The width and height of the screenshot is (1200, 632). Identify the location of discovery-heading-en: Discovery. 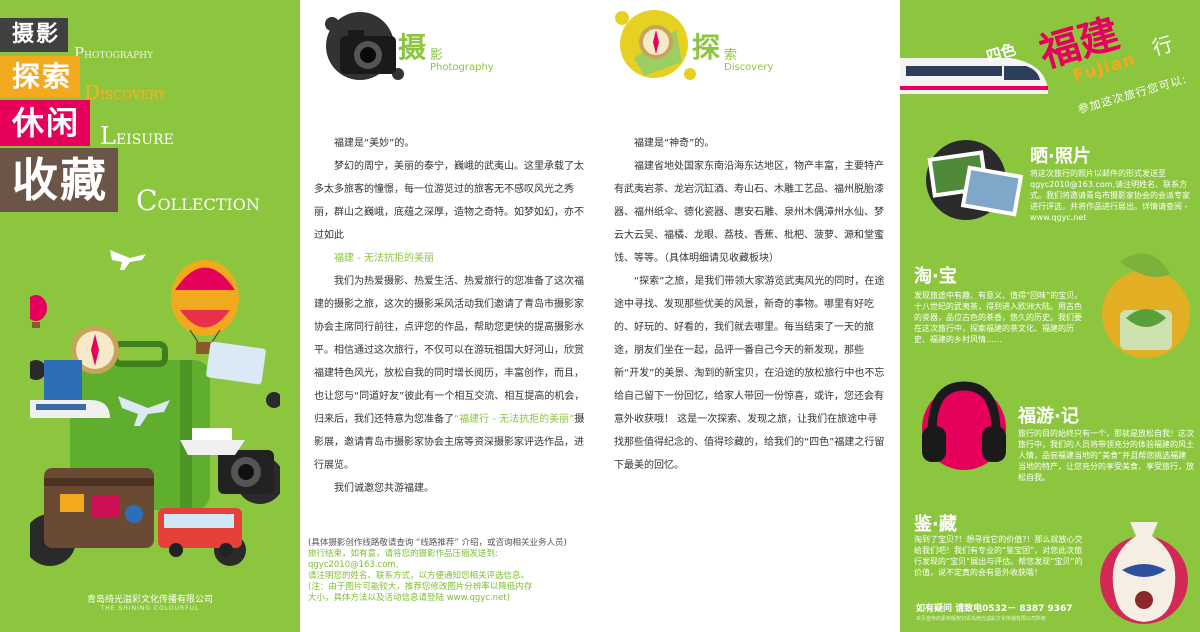
(749, 67).